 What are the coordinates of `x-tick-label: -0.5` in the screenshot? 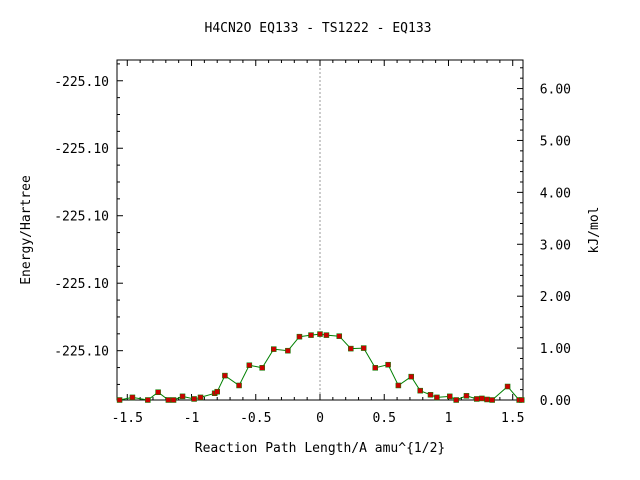 It's located at (255, 418).